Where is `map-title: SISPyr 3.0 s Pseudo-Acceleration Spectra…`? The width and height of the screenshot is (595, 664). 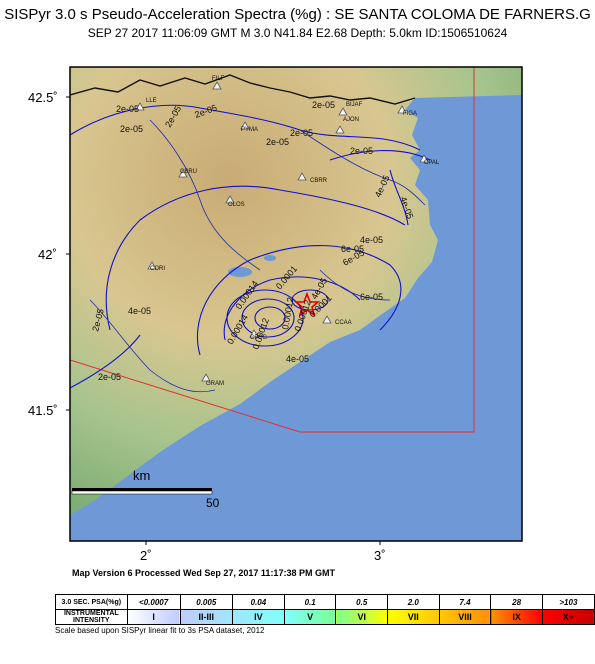
map-title: SISPyr 3.0 s Pseudo-Acceleration Spectra… is located at coordinates (297, 14).